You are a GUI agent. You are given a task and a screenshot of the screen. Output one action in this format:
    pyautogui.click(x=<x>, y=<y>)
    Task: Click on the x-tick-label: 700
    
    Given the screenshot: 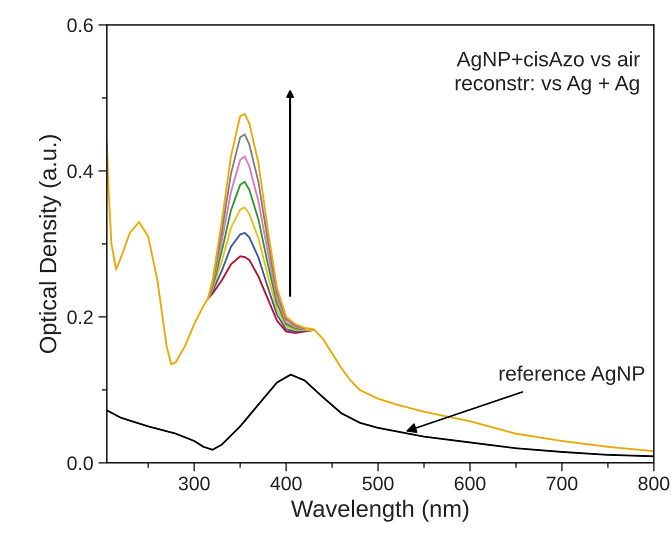 What is the action you would take?
    pyautogui.click(x=562, y=483)
    